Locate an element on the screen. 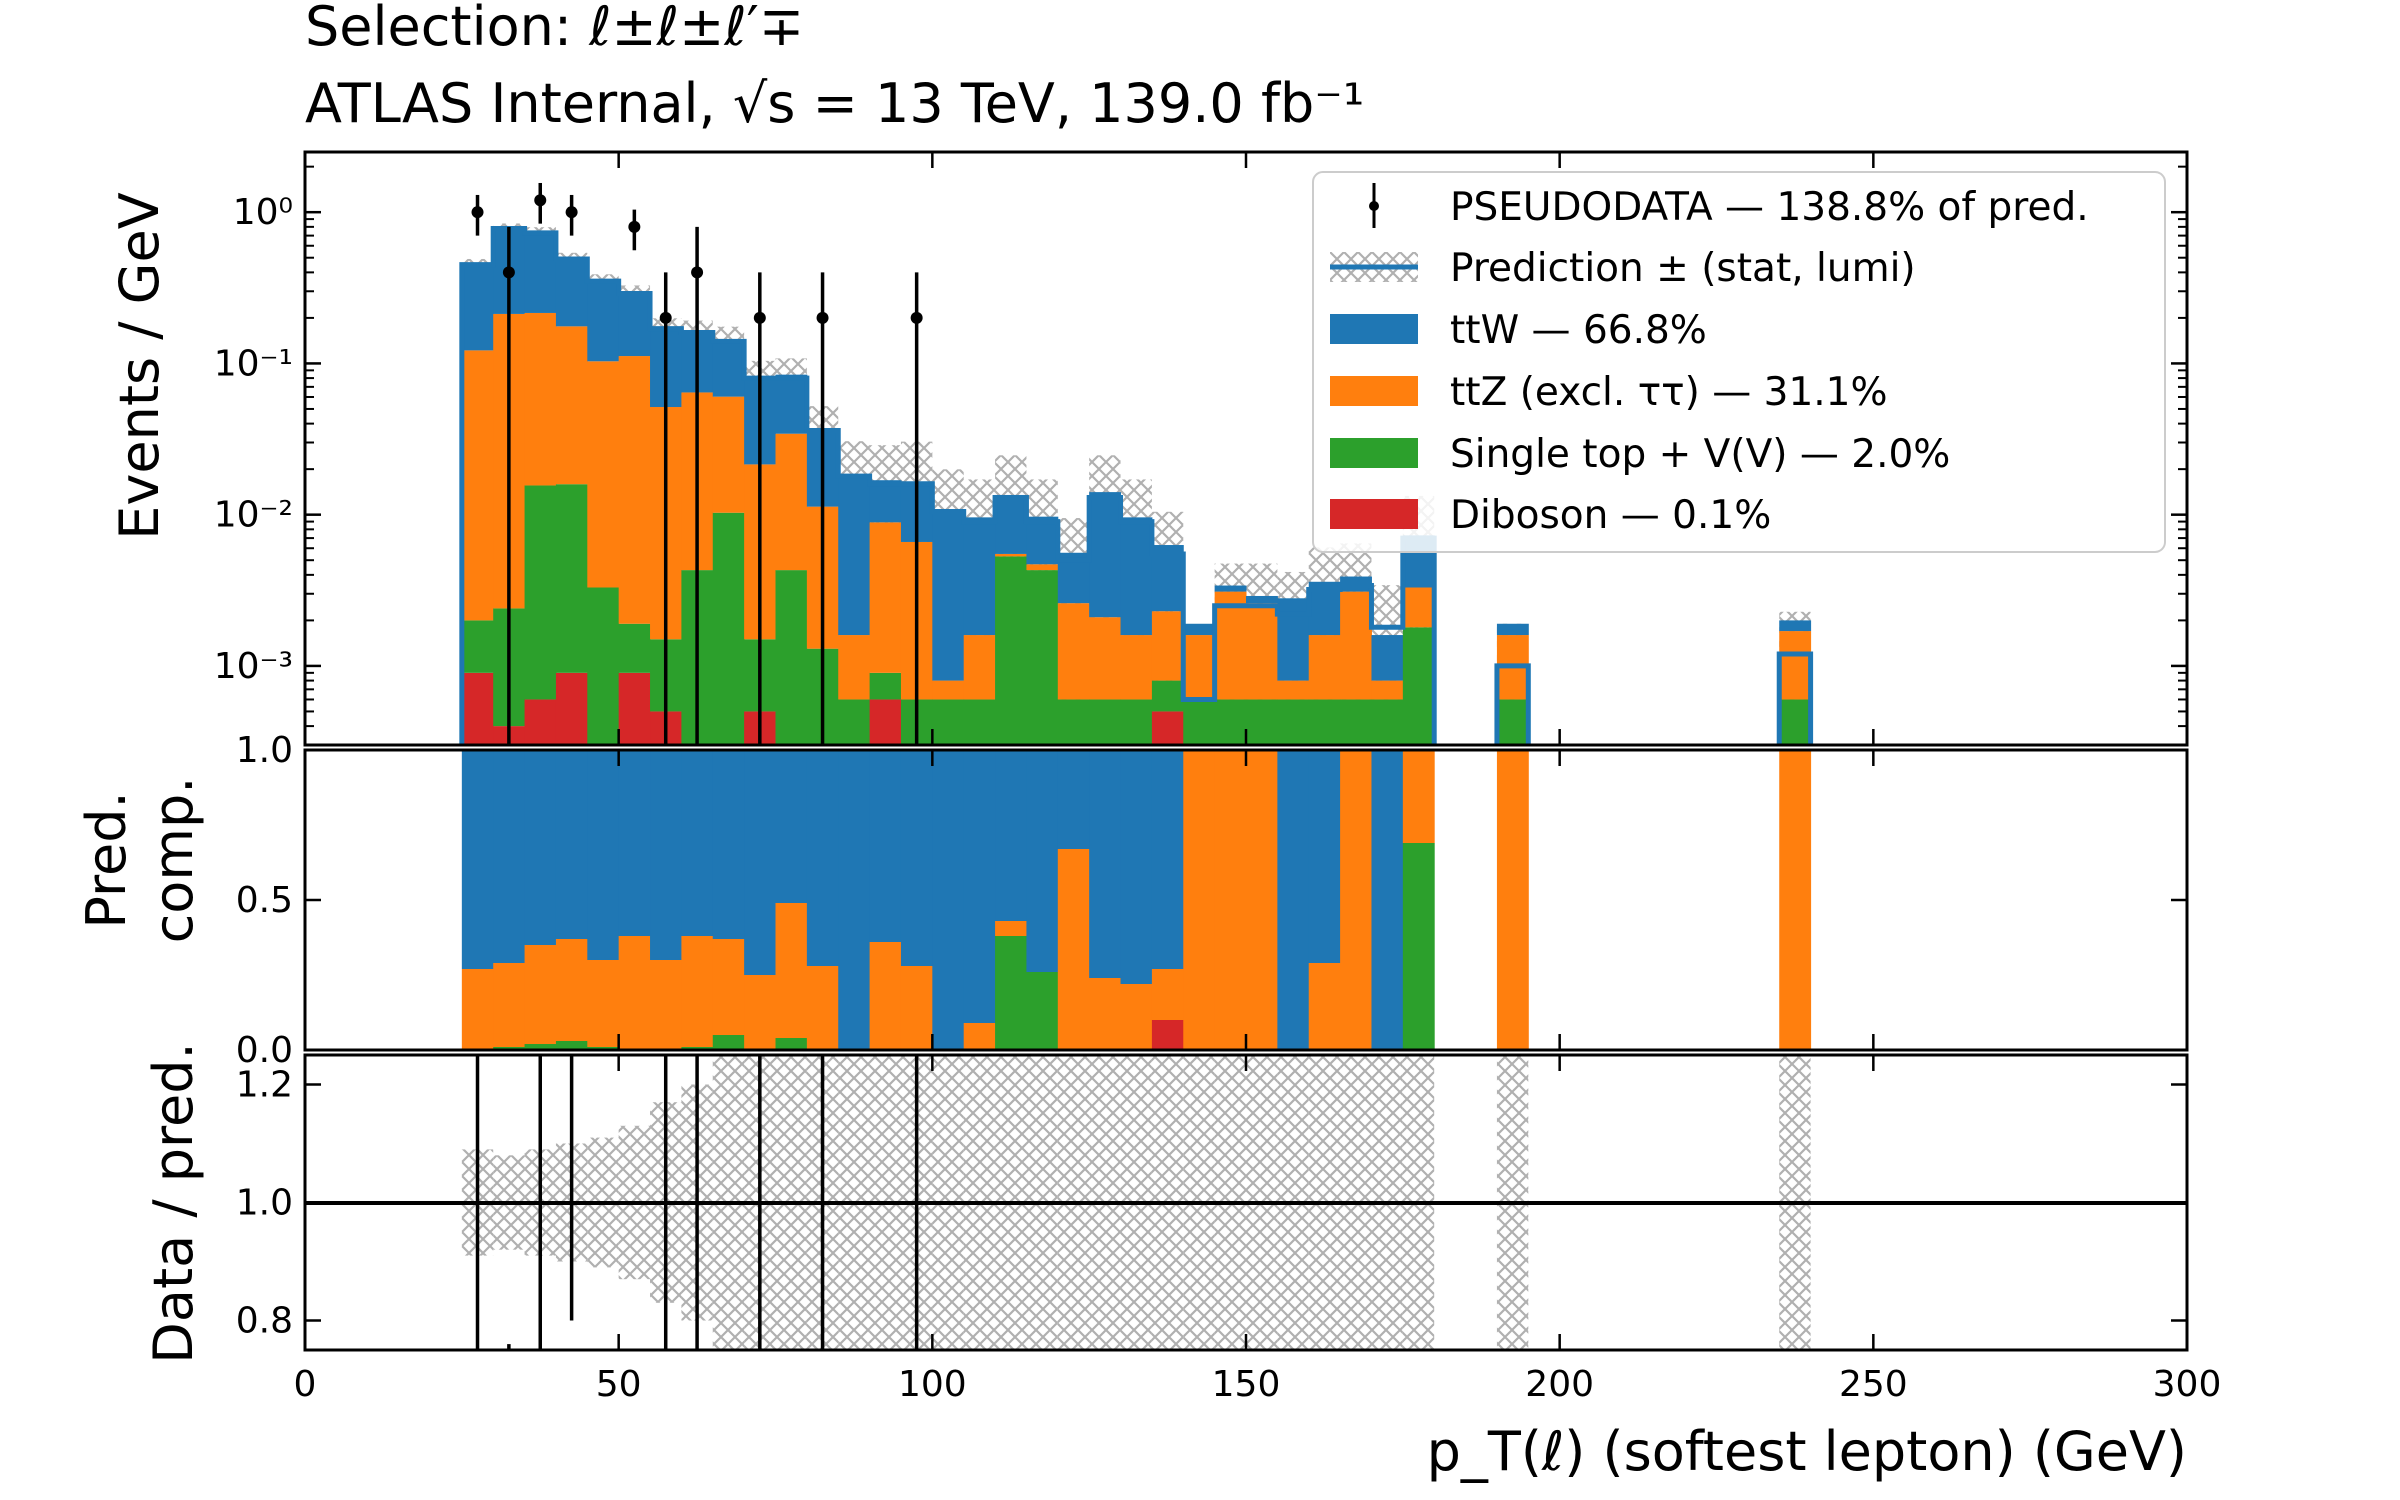 This screenshot has height=1500, width=2400. ratio-y-tick-label: 0.8 is located at coordinates (264, 1321).